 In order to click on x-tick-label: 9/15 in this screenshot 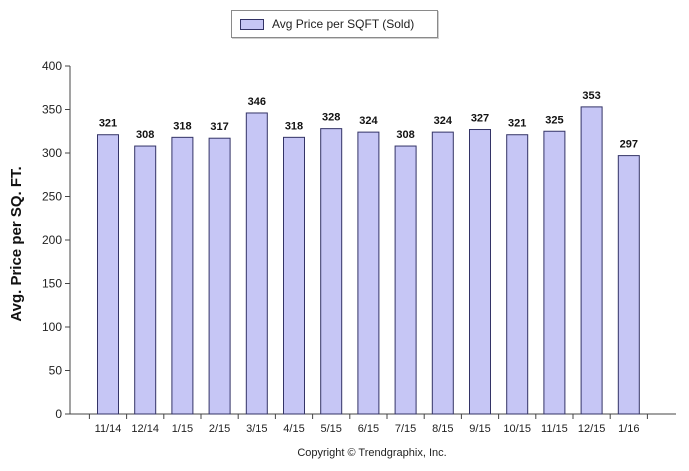, I will do `click(479, 429)`.